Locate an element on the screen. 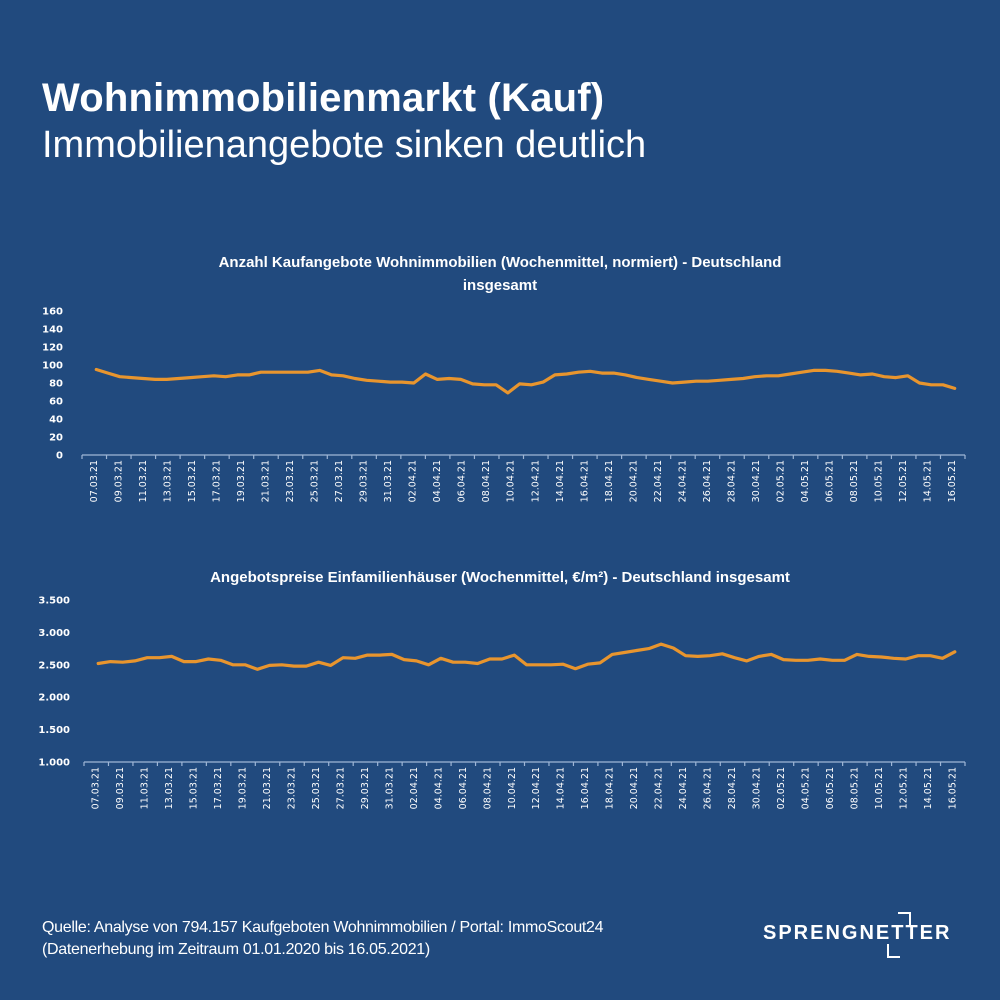  sprengnetter-logo: SPRENGNETTER is located at coordinates (857, 933).